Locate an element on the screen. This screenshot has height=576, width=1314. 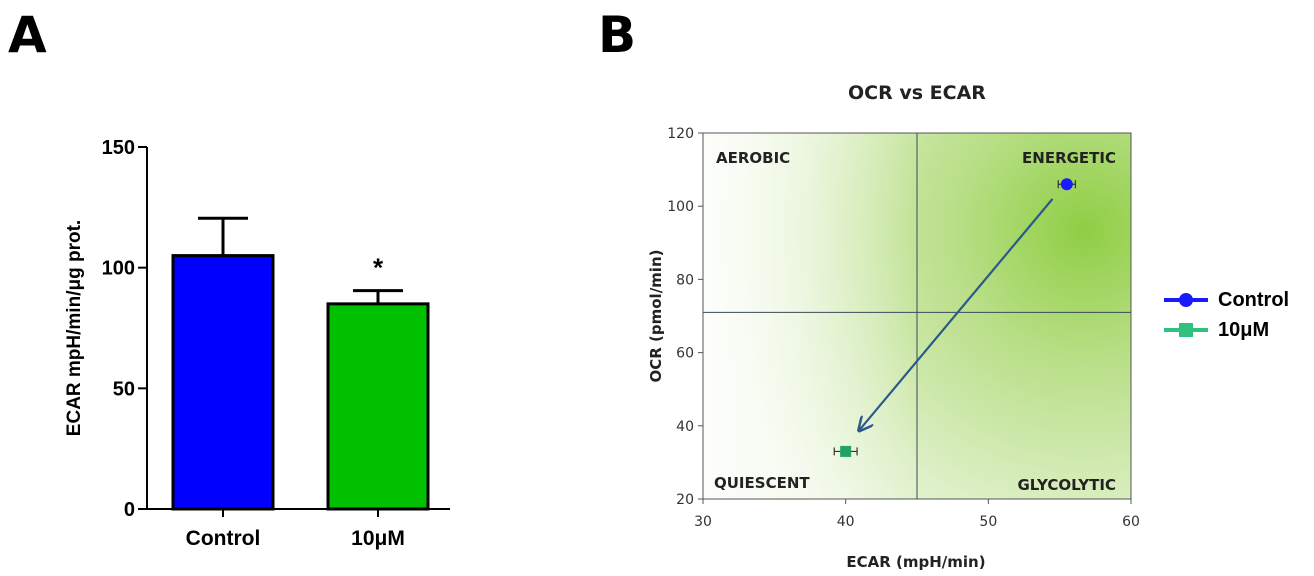
significance-asterisk: * is located at coordinates (378, 268).